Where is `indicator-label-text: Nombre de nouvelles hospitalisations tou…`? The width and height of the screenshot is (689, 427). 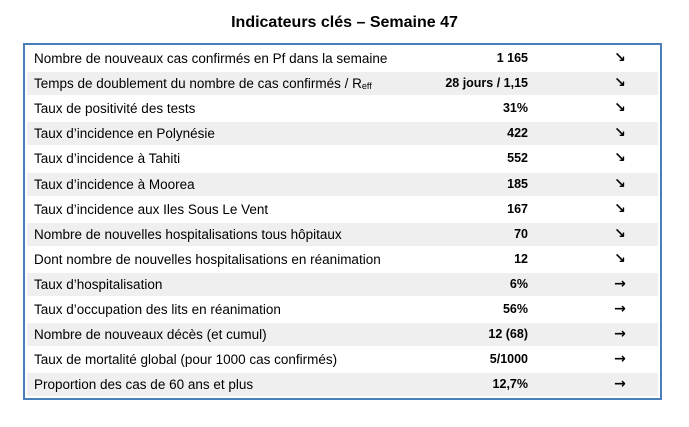 indicator-label-text: Nombre de nouvelles hospitalisations tou… is located at coordinates (188, 234).